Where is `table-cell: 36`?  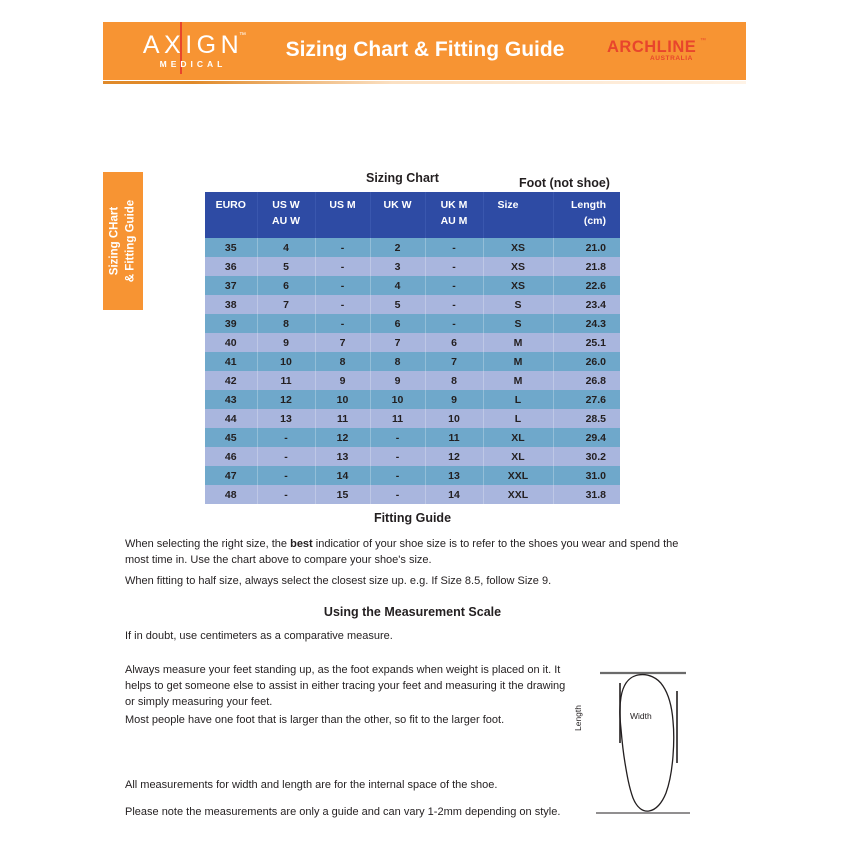
table-cell: 36 is located at coordinates (231, 266).